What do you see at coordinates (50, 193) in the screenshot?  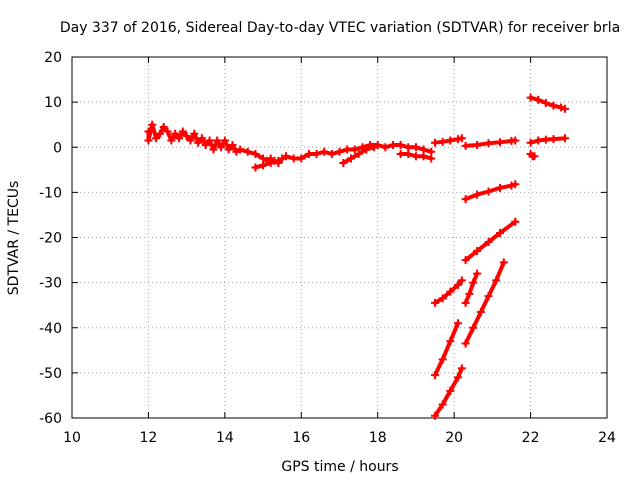 I see `y-tick-label: -10` at bounding box center [50, 193].